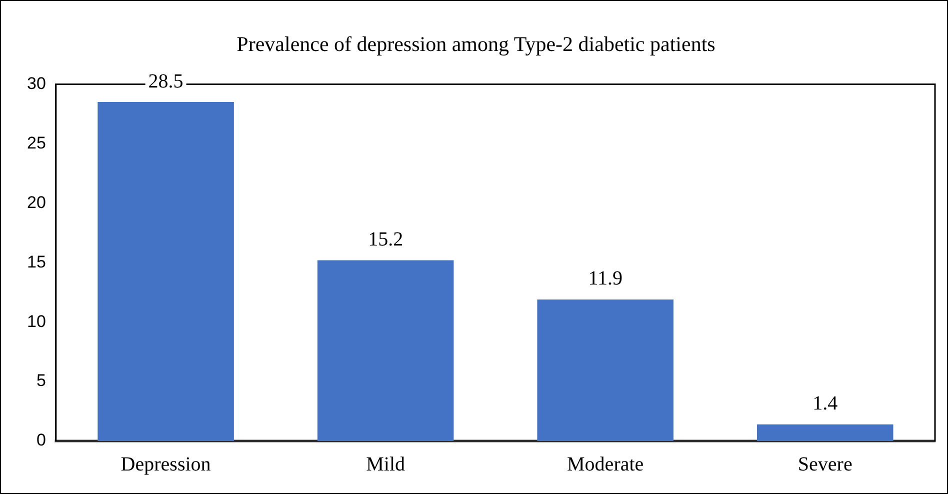 This screenshot has width=948, height=494. I want to click on y-tick-label: 20, so click(36, 202).